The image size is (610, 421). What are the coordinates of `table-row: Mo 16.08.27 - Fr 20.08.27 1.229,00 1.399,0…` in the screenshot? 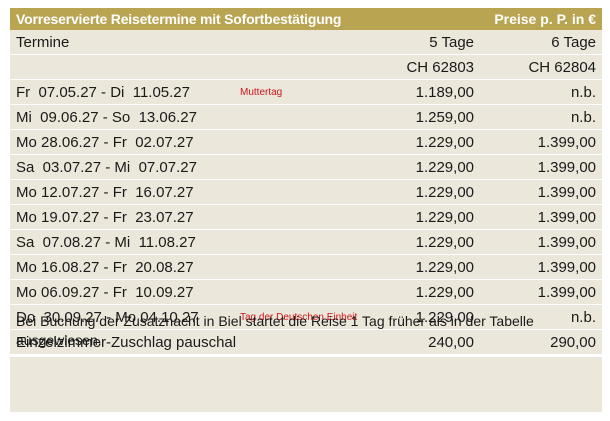 It's located at (306, 267).